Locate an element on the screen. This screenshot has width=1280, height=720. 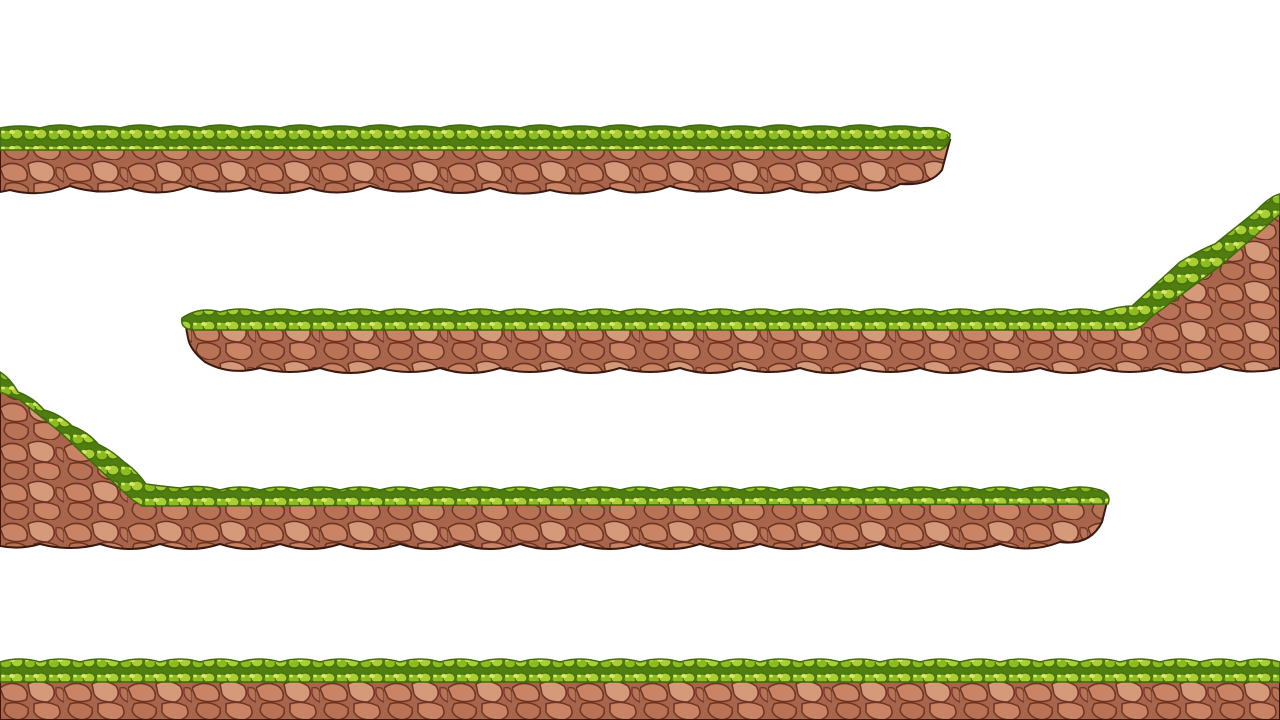
platform-top-left is located at coordinates (476, 159).